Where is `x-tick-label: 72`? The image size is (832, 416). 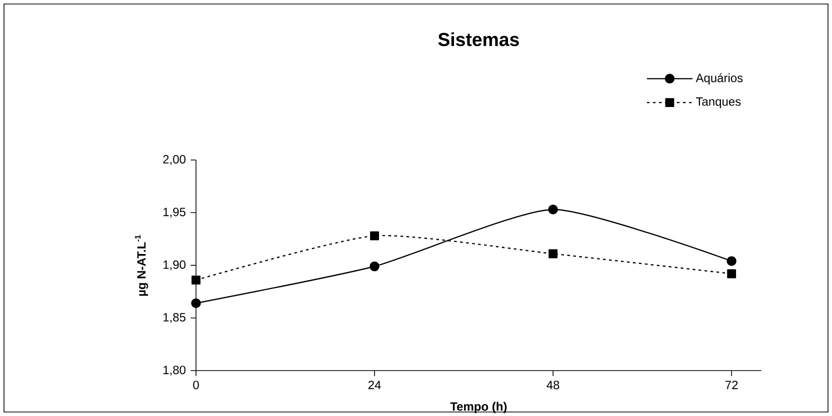
x-tick-label: 72 is located at coordinates (732, 385).